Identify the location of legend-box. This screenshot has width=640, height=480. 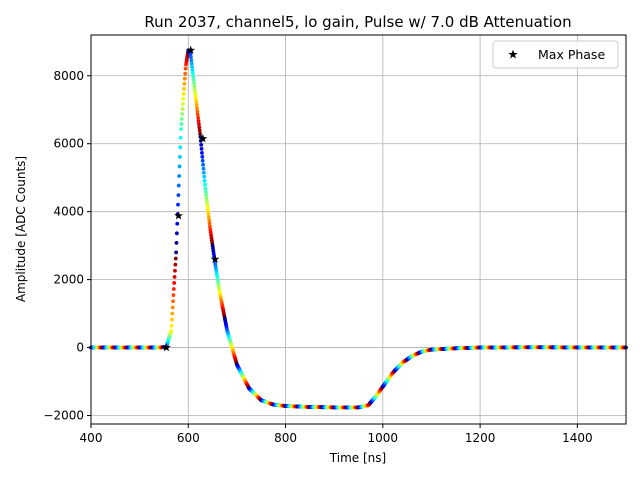
(555, 54).